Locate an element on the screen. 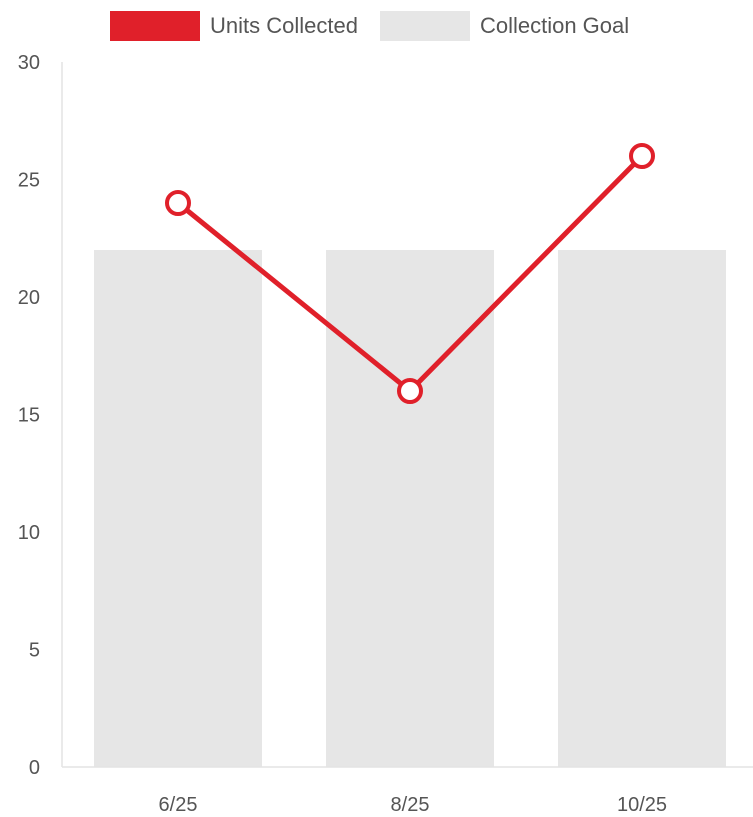  y-tick-label-5: 5 is located at coordinates (34, 651).